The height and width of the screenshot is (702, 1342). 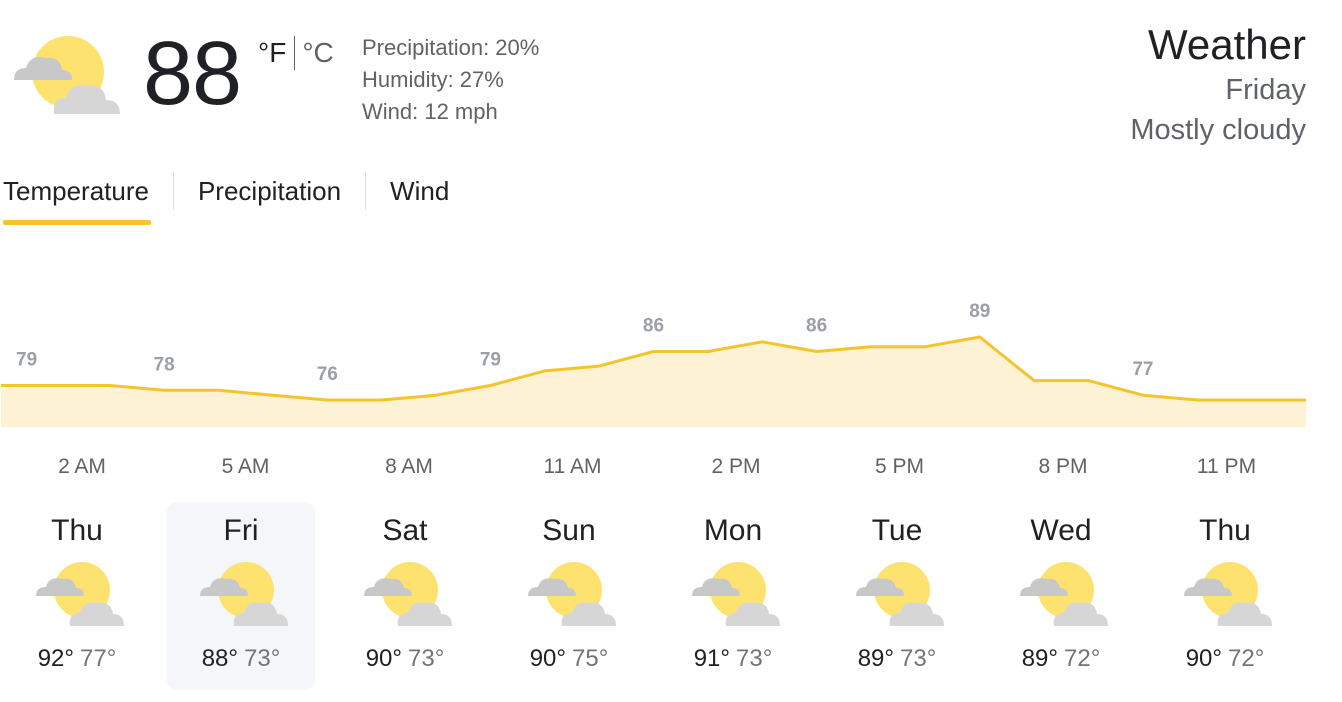 I want to click on time-label: 5 PM, so click(x=899, y=466).